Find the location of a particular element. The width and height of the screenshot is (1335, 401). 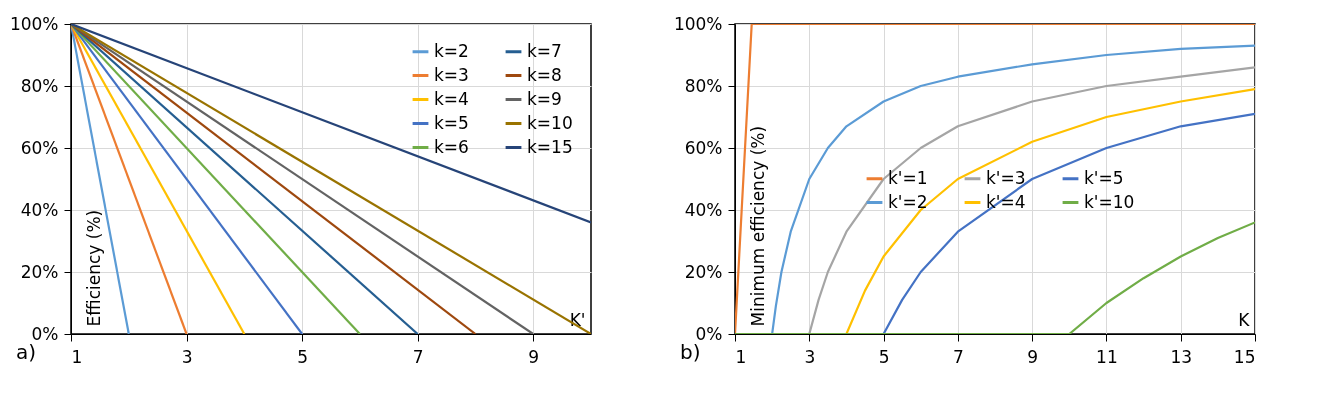

legend-label: k=4 is located at coordinates (451, 98).